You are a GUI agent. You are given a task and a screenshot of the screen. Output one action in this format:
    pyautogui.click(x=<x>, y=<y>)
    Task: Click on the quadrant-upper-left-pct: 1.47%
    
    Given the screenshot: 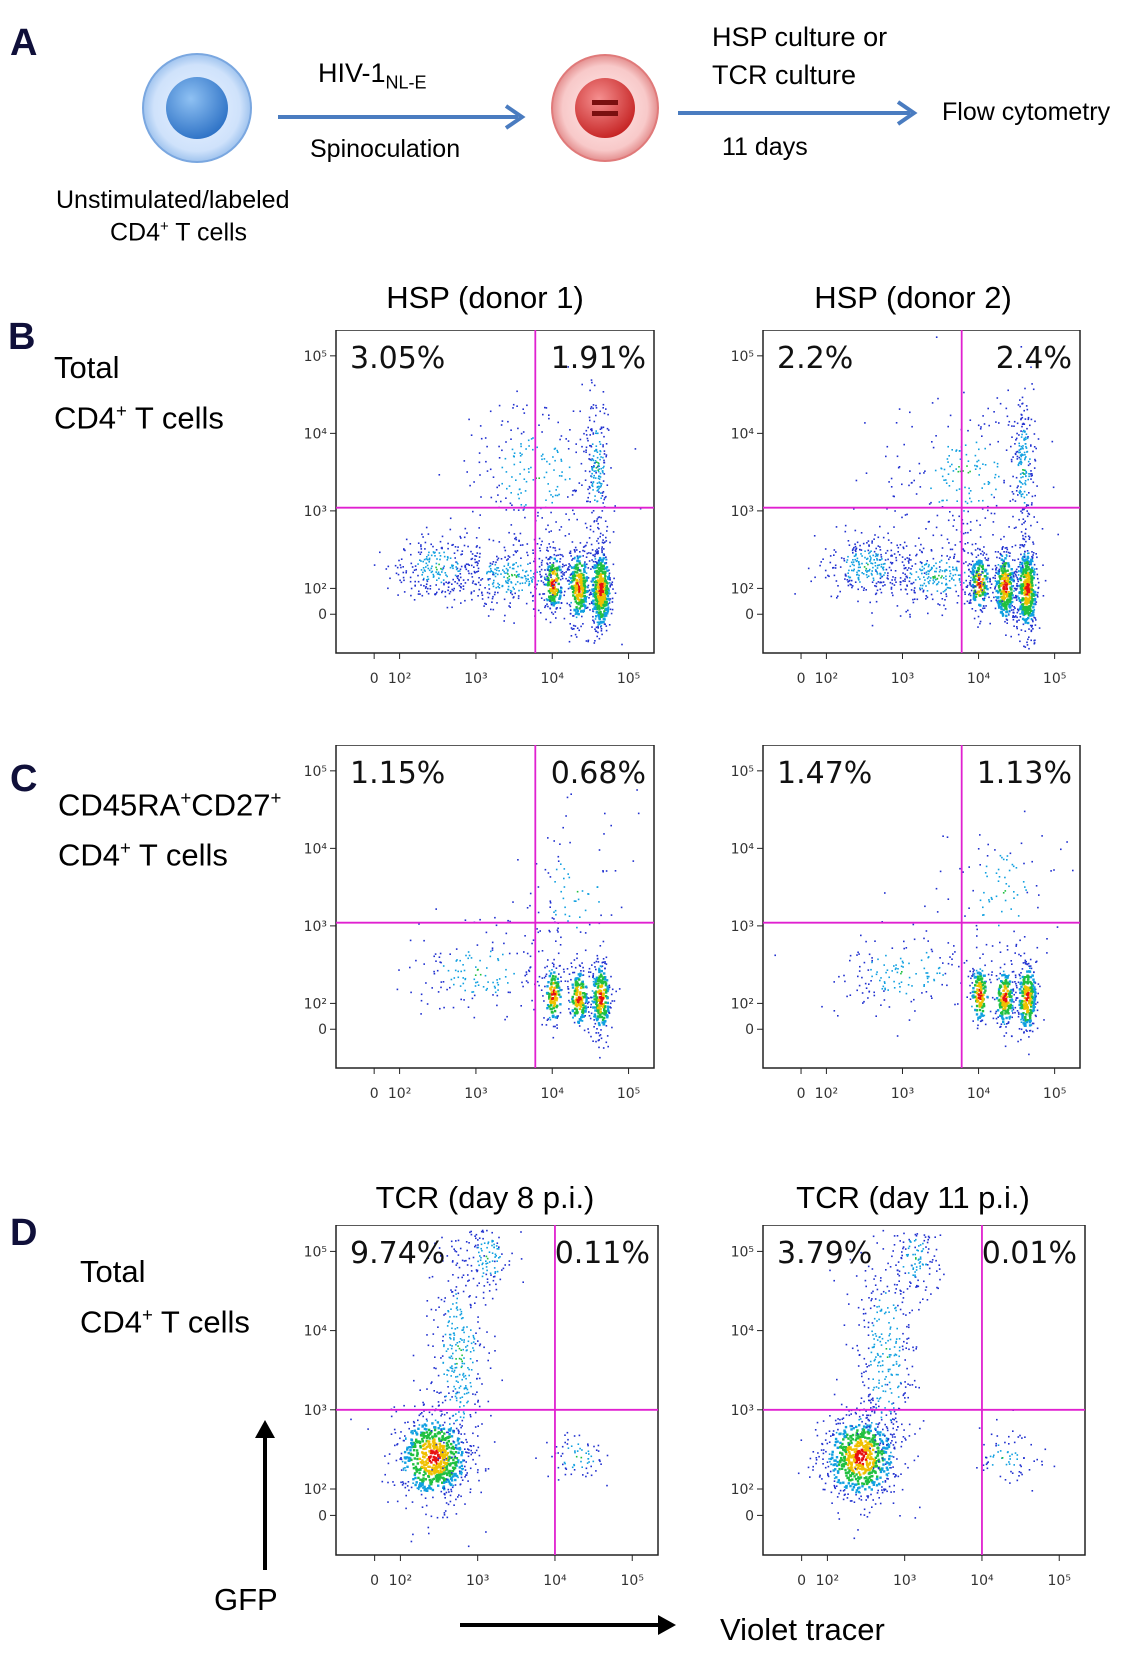 What is the action you would take?
    pyautogui.click(x=824, y=773)
    